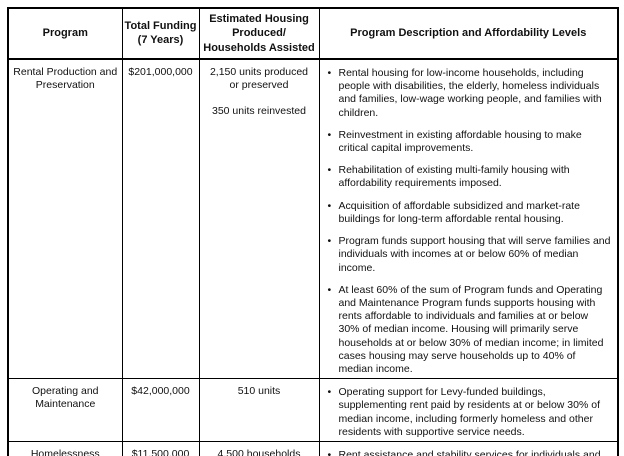  I want to click on header-program: Program, so click(65, 33).